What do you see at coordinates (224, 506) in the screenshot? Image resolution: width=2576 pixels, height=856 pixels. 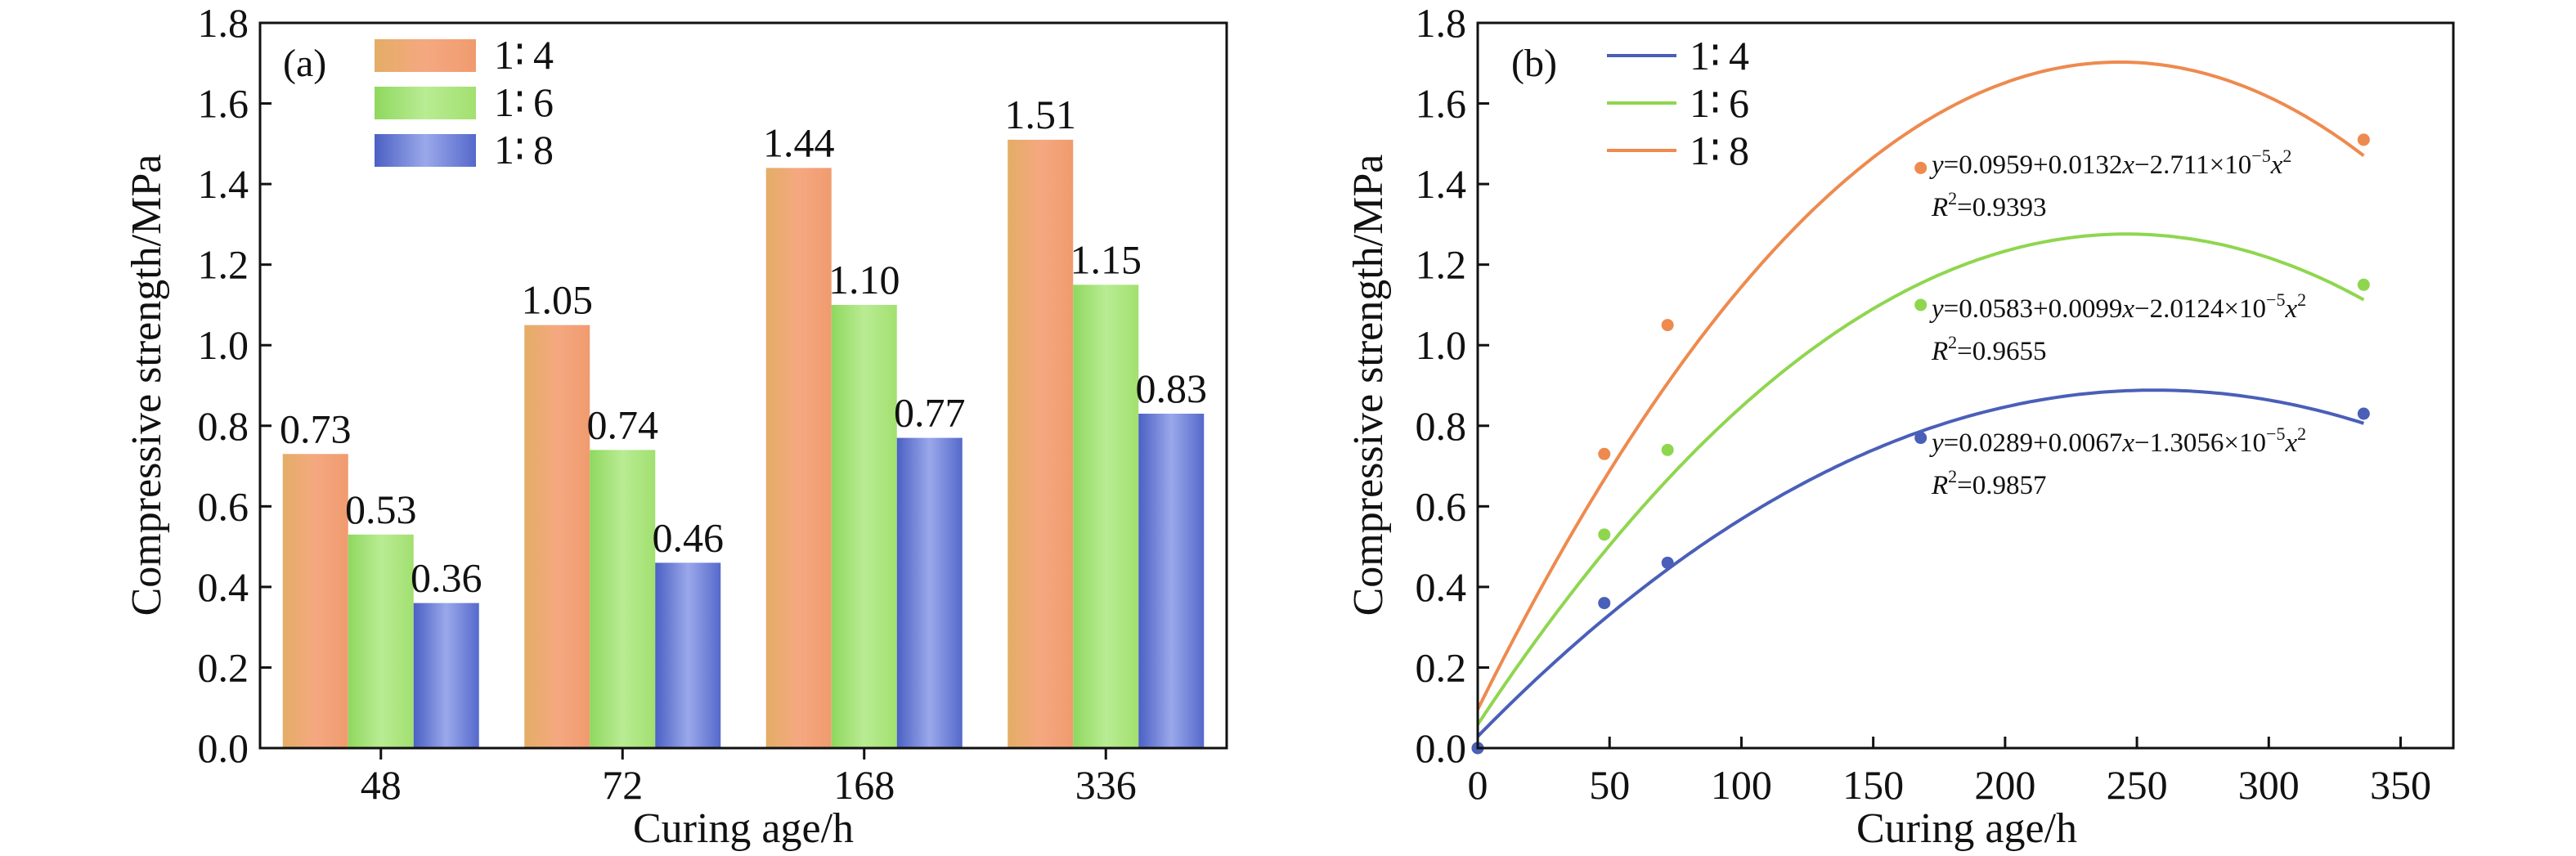 I see `y-tick-label: 0.6` at bounding box center [224, 506].